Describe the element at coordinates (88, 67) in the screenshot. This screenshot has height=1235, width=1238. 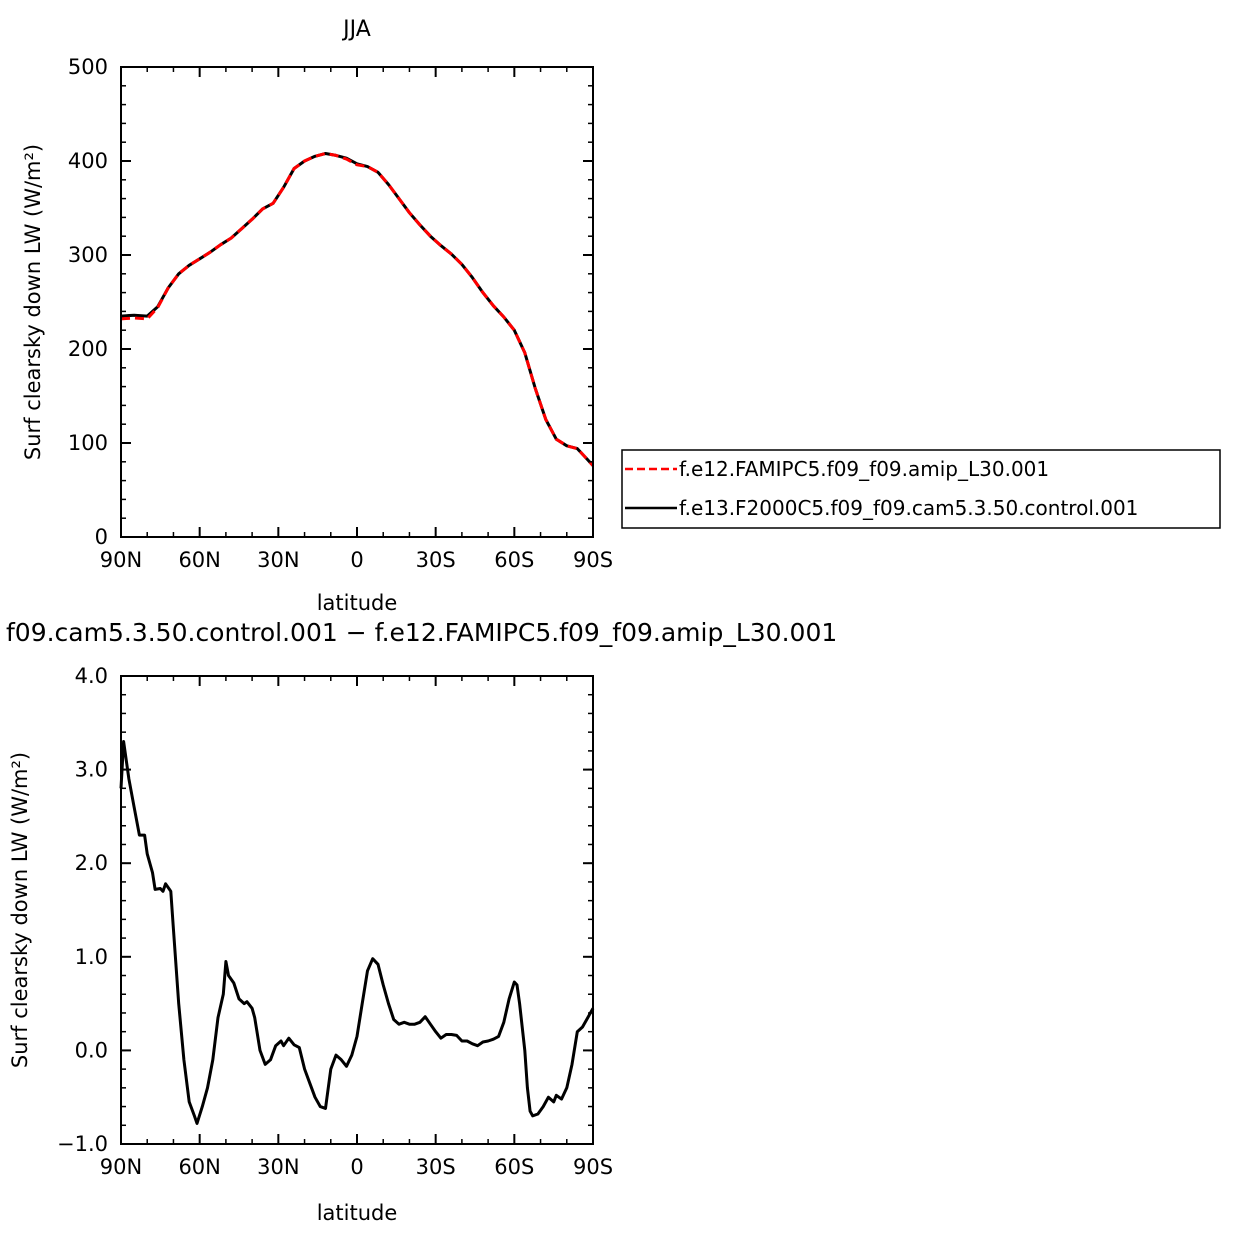
I see `top-y-tick-label: 500` at that location.